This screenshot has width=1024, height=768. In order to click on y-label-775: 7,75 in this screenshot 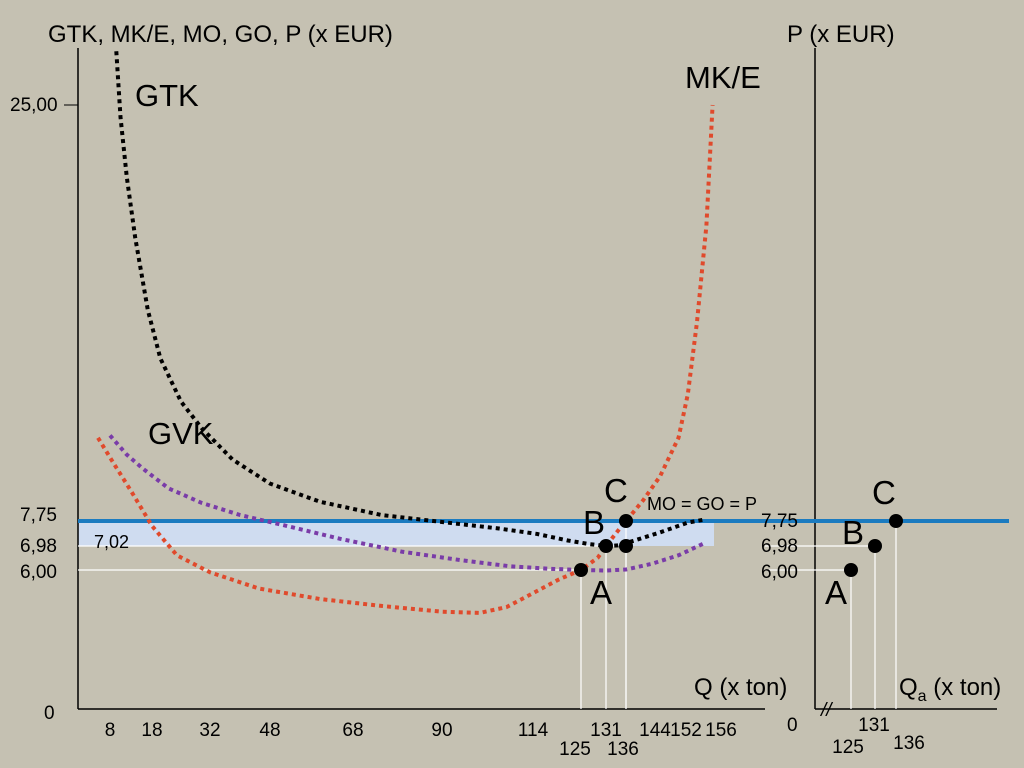, I will do `click(38, 515)`.